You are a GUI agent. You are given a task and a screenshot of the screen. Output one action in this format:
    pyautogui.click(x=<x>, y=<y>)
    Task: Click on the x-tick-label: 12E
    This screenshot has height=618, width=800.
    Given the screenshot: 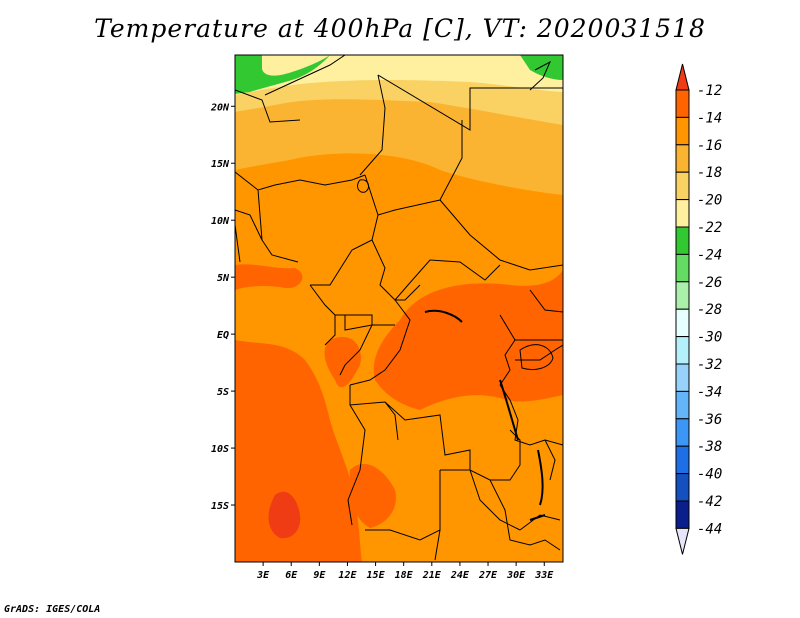 What is the action you would take?
    pyautogui.click(x=347, y=575)
    